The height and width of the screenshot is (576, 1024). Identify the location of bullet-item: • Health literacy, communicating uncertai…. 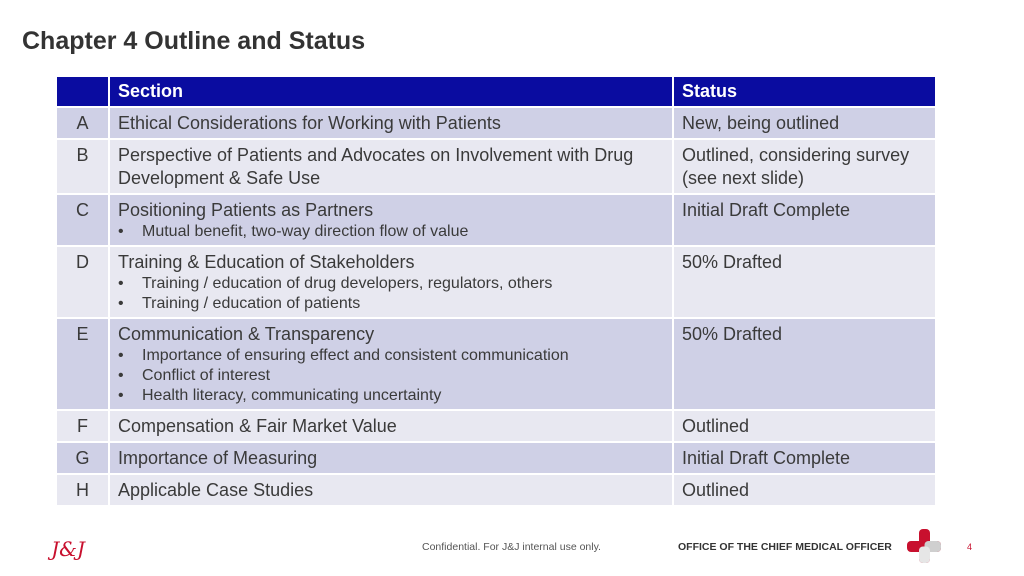
(391, 396).